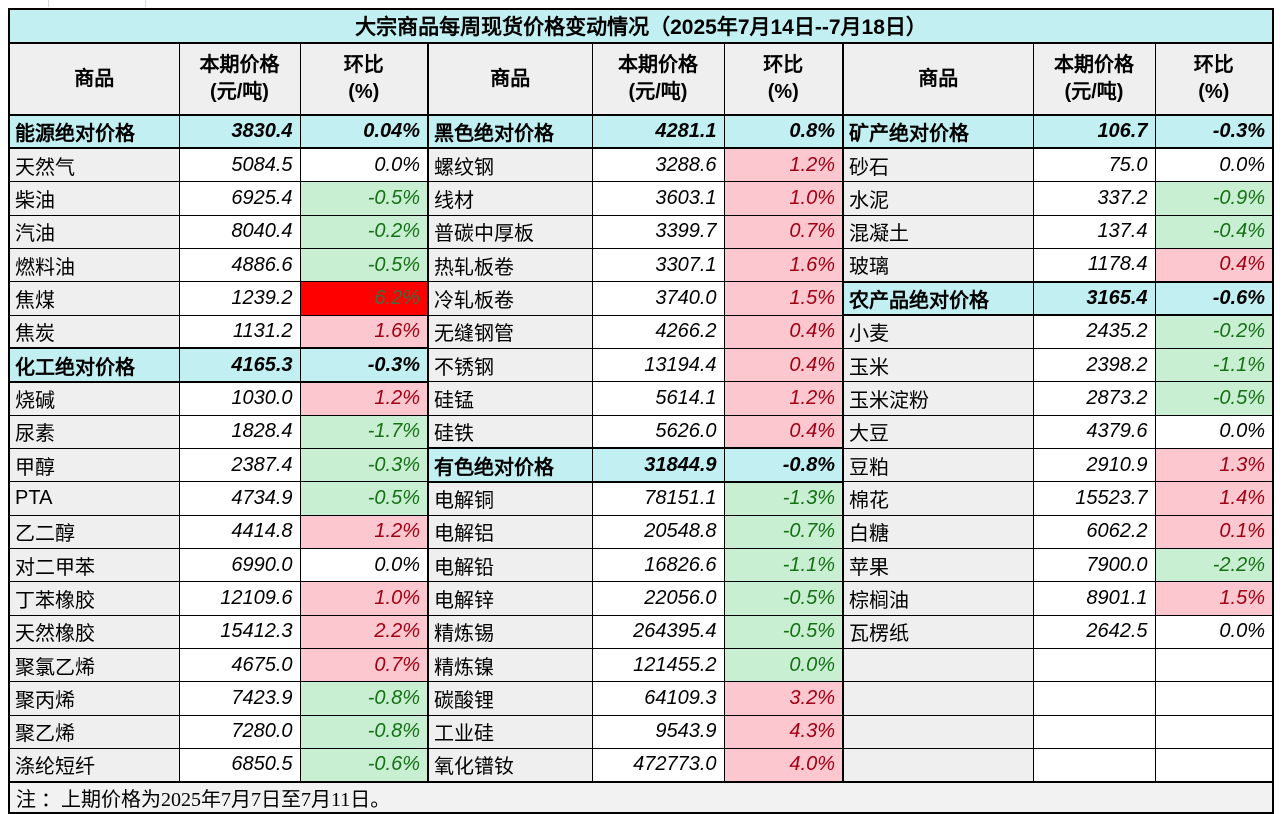 The height and width of the screenshot is (814, 1284). Describe the element at coordinates (1214, 231) in the screenshot. I see `pct-change-cell: -0.4%` at that location.